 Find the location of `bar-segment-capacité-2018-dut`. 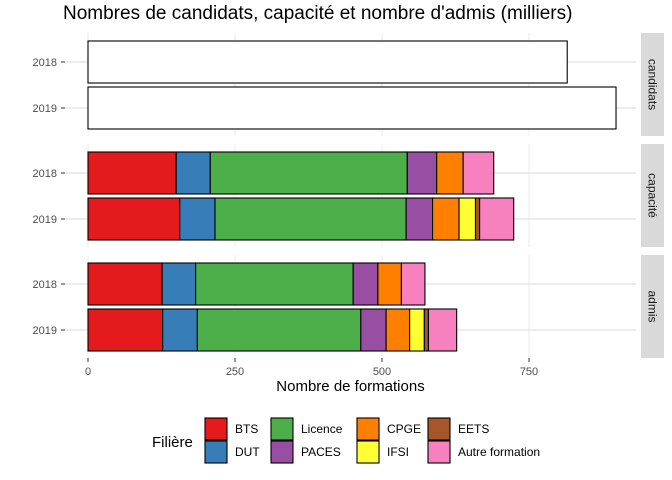

bar-segment-capacité-2018-dut is located at coordinates (193, 173).